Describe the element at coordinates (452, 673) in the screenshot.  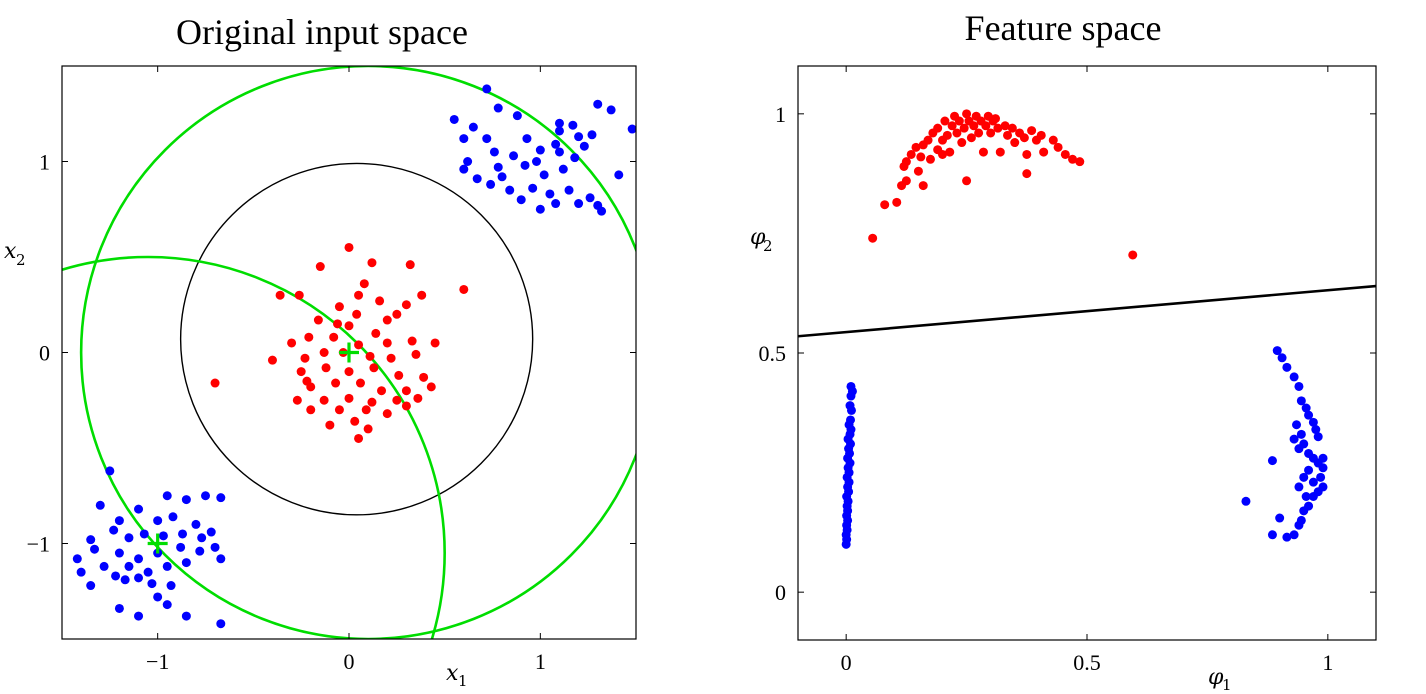
I see `left-x-label: x` at that location.